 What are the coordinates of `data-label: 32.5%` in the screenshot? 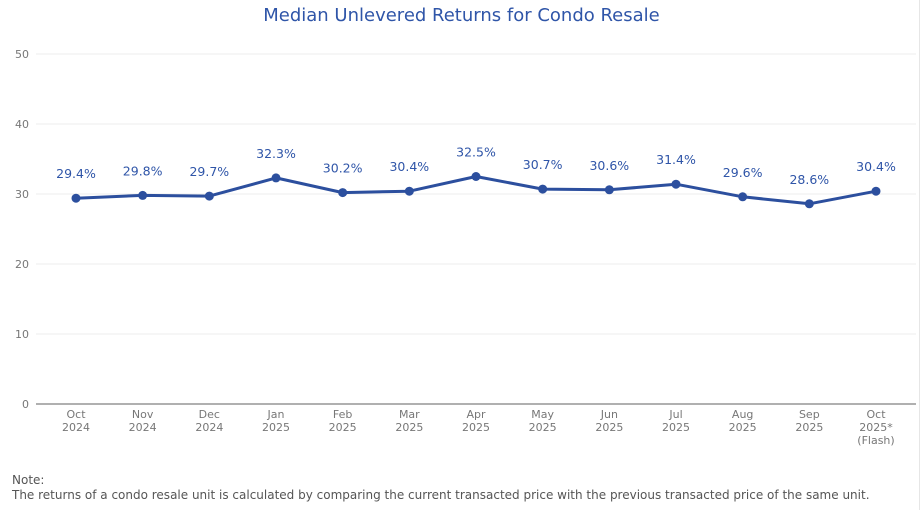 It's located at (476, 152).